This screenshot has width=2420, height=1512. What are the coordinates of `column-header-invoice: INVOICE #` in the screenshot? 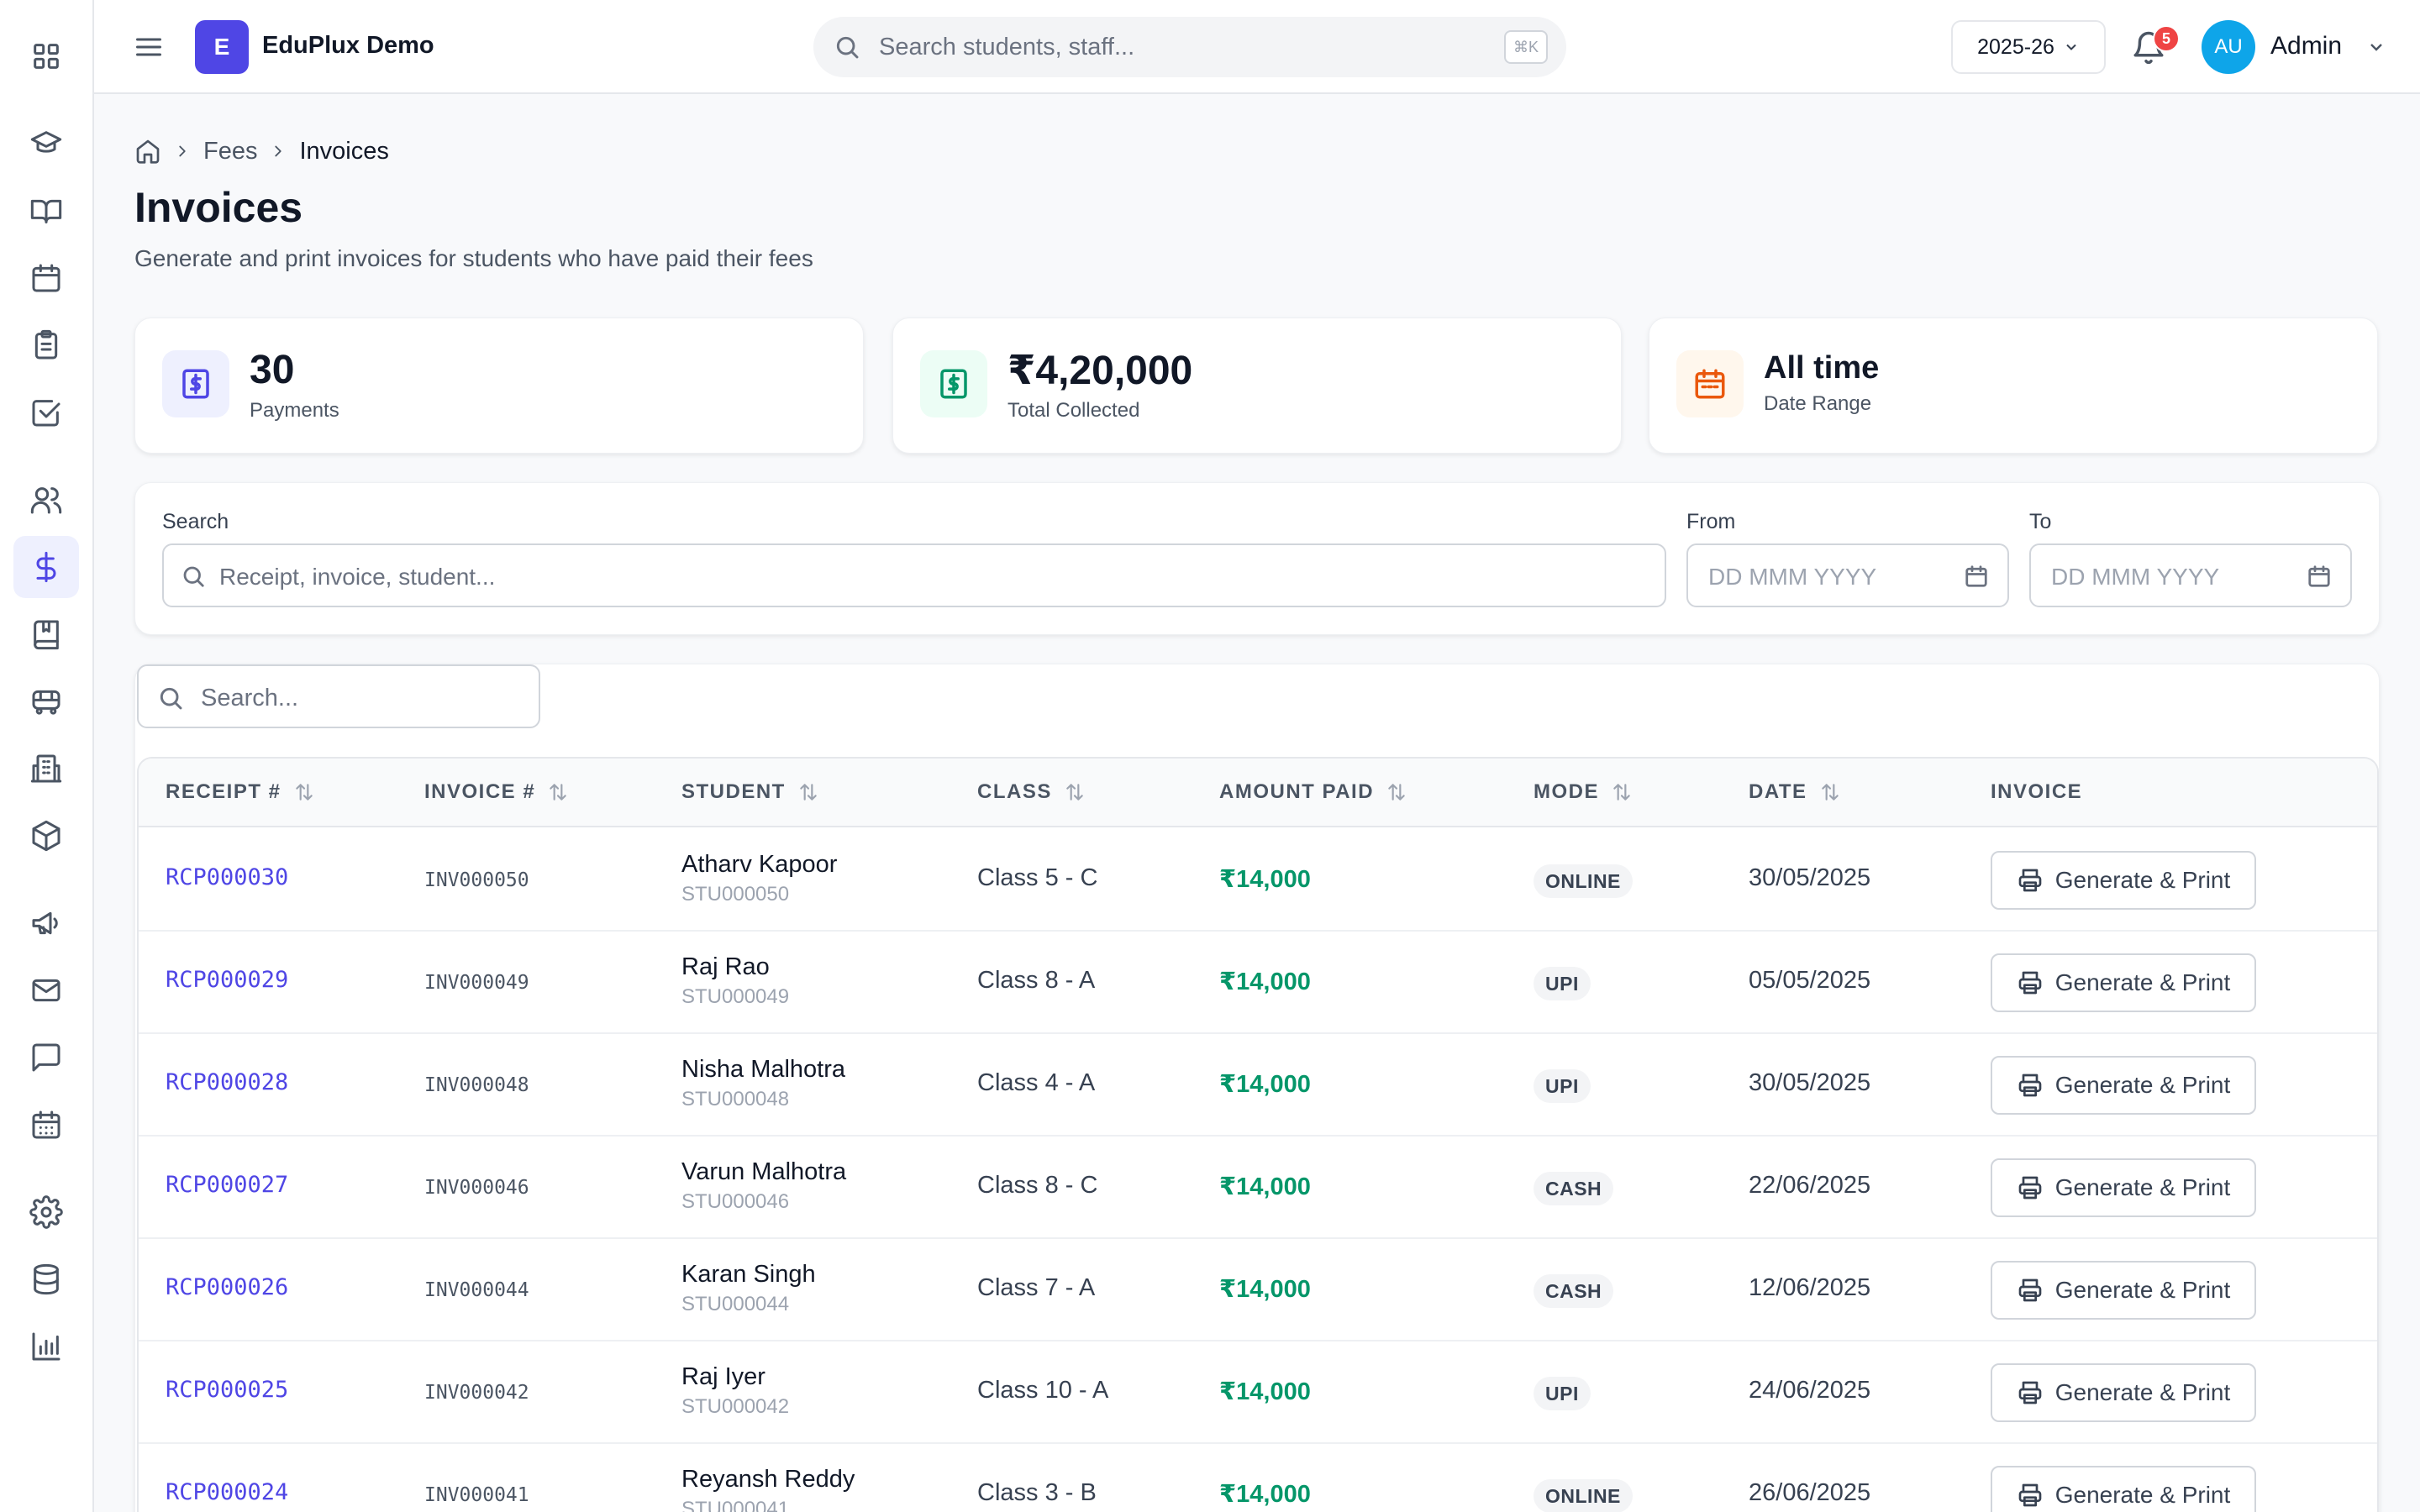 It's located at (496, 792).